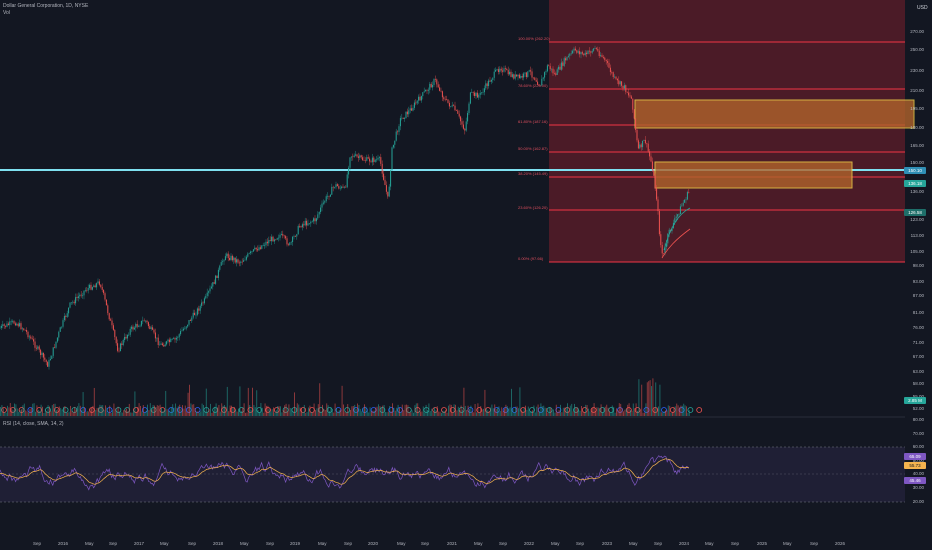 The image size is (932, 550). Describe the element at coordinates (46, 6) in the screenshot. I see `symbol-title: Dollar General Corporation, 1D, NYSE` at that location.